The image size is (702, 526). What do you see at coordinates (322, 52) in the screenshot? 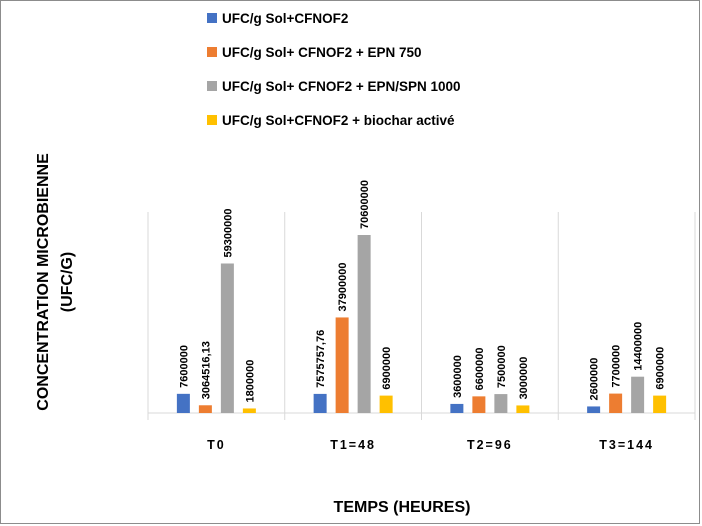
I see `legend-label-2: UFC/g Sol+ CFNOF2 + EPN 750` at bounding box center [322, 52].